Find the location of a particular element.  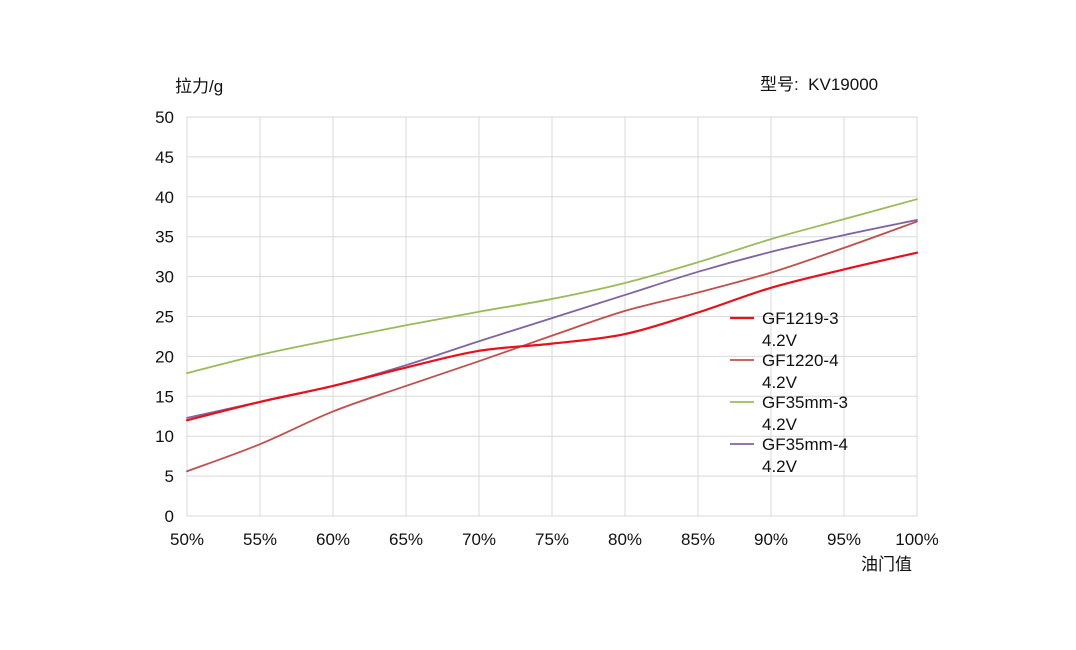

legend-item: GF35mm-4 4.2V is located at coordinates (789, 455).